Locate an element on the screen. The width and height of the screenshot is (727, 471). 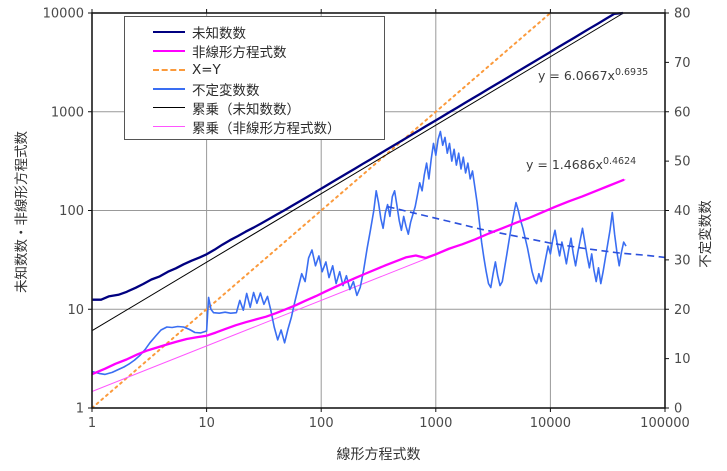
legend-box: 未知数数非線形方程式数 X=Y 不定変数数累乗（未知数数） 累乗（非線形方程式数） is located at coordinates (254, 78).